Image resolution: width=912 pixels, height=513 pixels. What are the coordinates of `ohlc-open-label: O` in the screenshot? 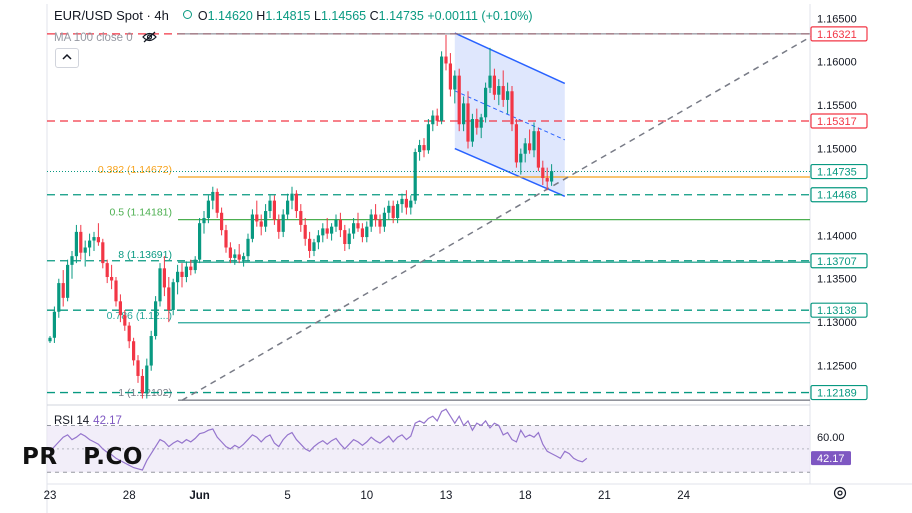 It's located at (202, 16).